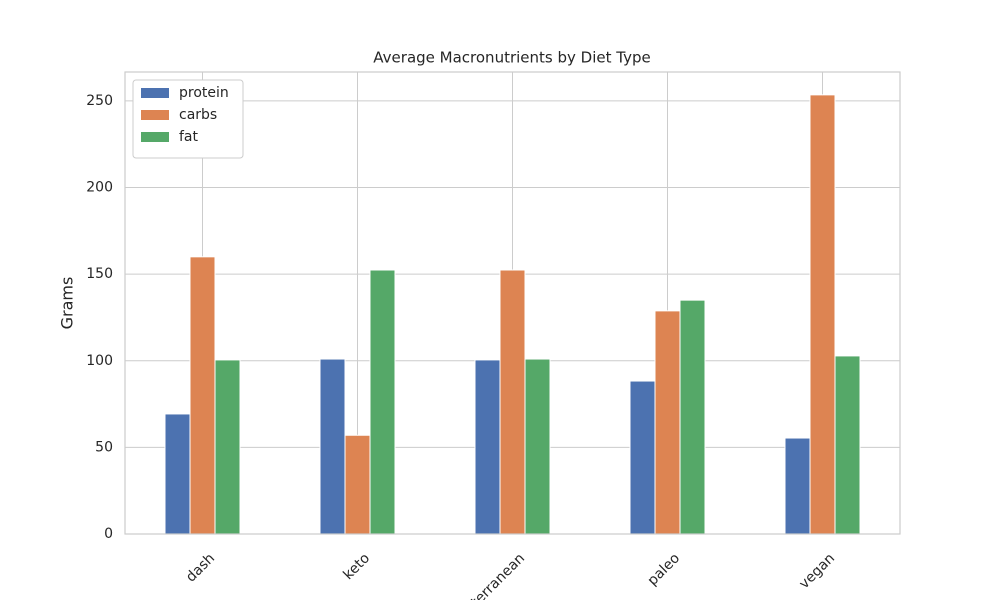 Image resolution: width=1000 pixels, height=600 pixels. What do you see at coordinates (198, 115) in the screenshot?
I see `legend-label: carbs` at bounding box center [198, 115].